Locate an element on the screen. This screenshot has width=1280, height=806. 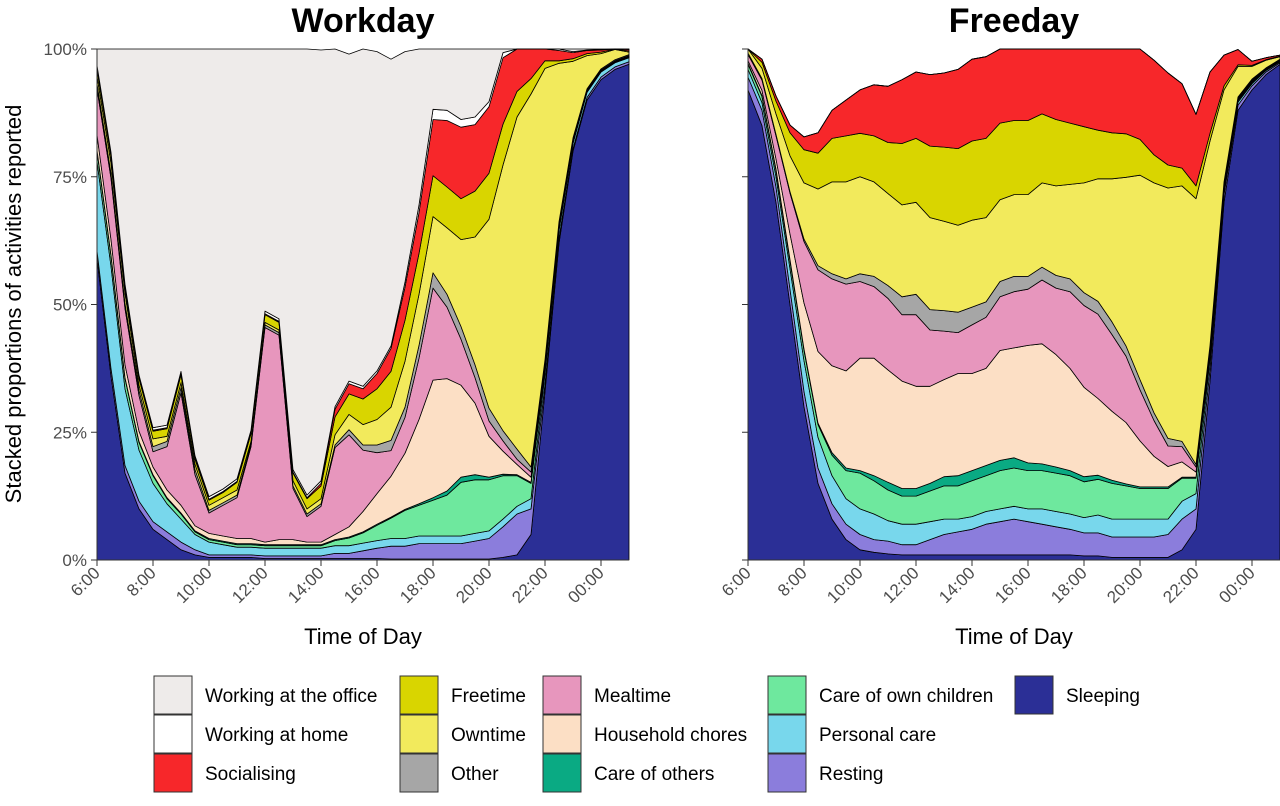
legend-label: Other is located at coordinates (475, 774).